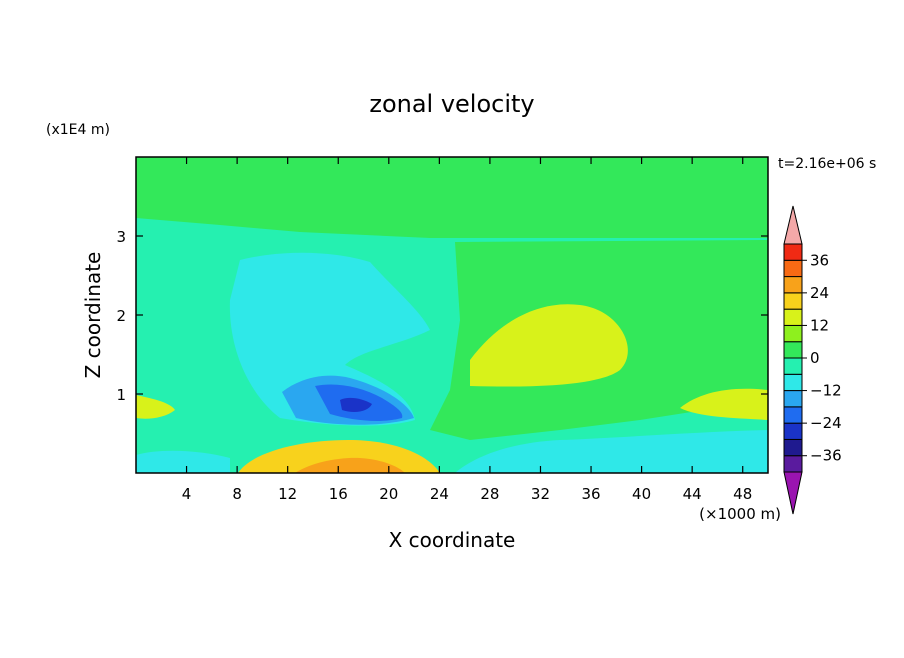 This screenshot has width=904, height=658. What do you see at coordinates (452, 540) in the screenshot?
I see `x-axis-label: X coordinate` at bounding box center [452, 540].